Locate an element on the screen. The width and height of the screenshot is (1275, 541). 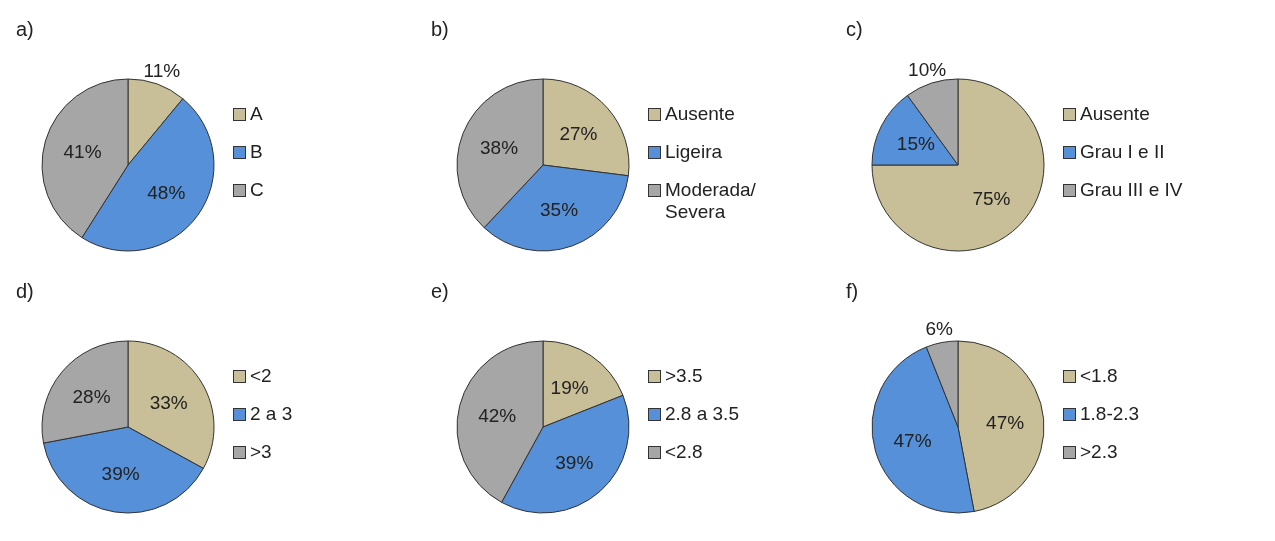
legend-label: 1.8-2.3 is located at coordinates (1110, 414).